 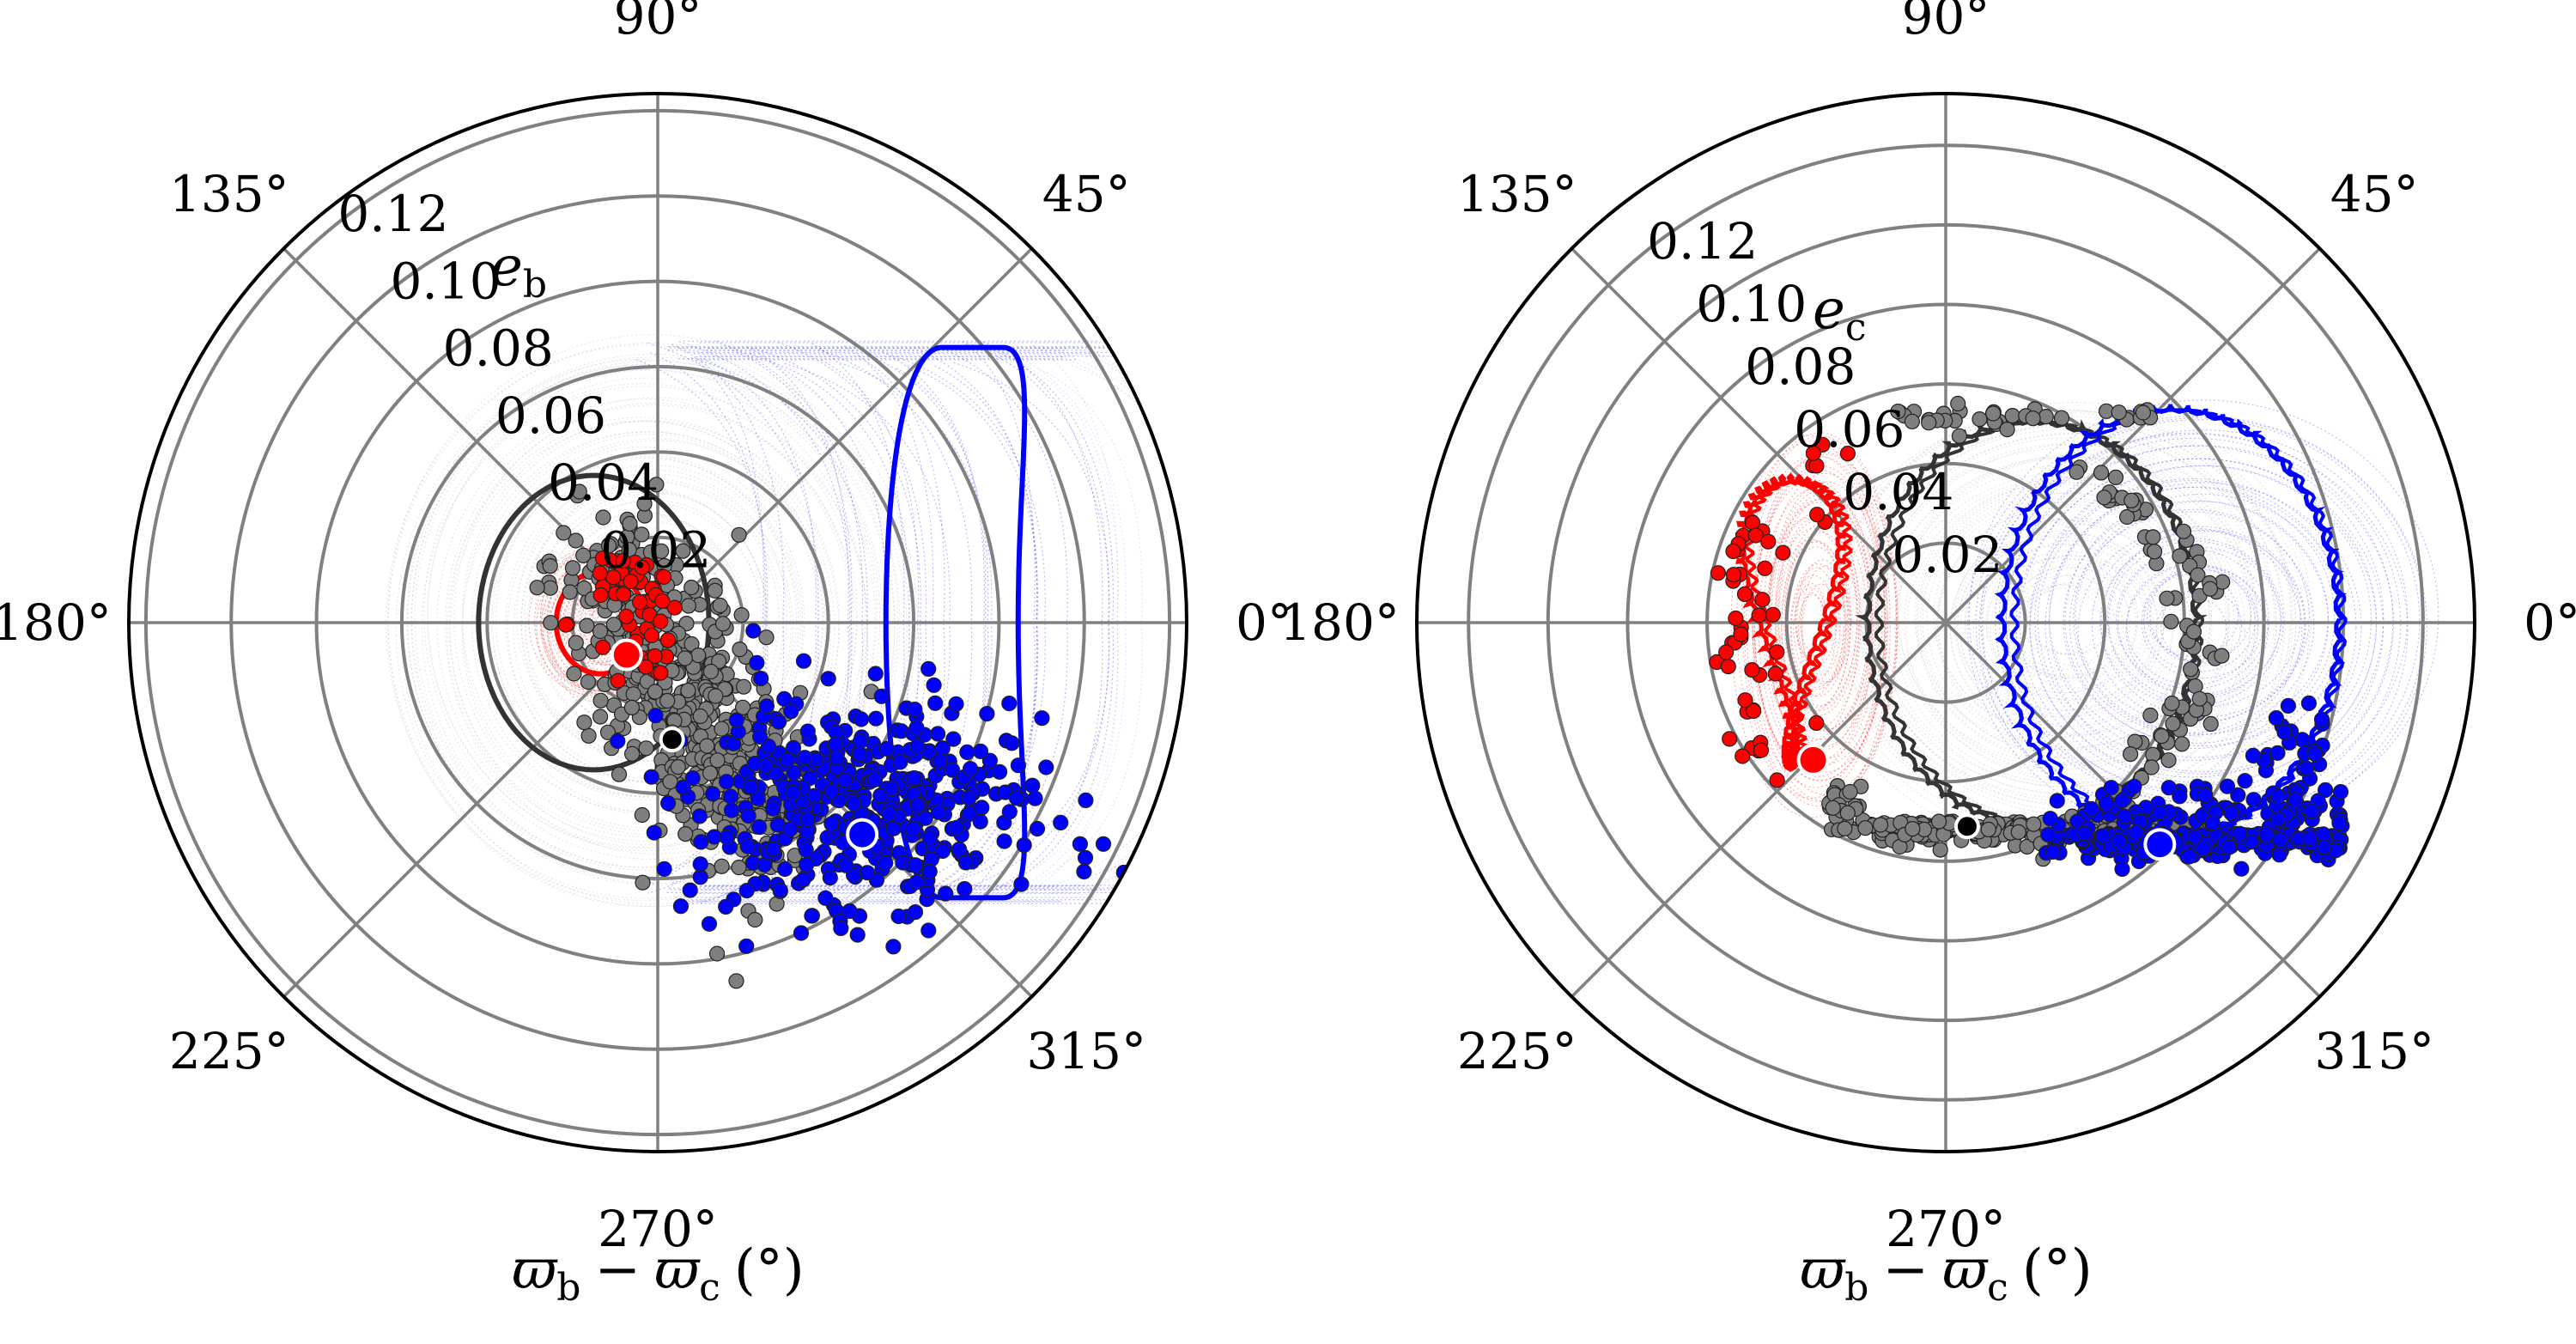 I want to click on left-x-axis-label: ϖb − ϖc (°), so click(x=658, y=1274).